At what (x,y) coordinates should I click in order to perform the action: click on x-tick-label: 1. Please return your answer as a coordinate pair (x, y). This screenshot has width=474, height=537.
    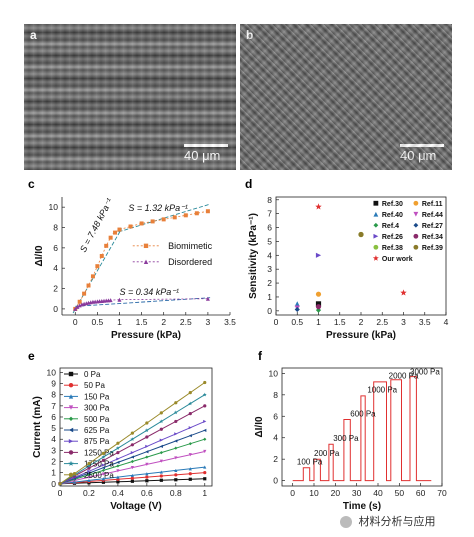
    Looking at the image, I should click on (318, 322).